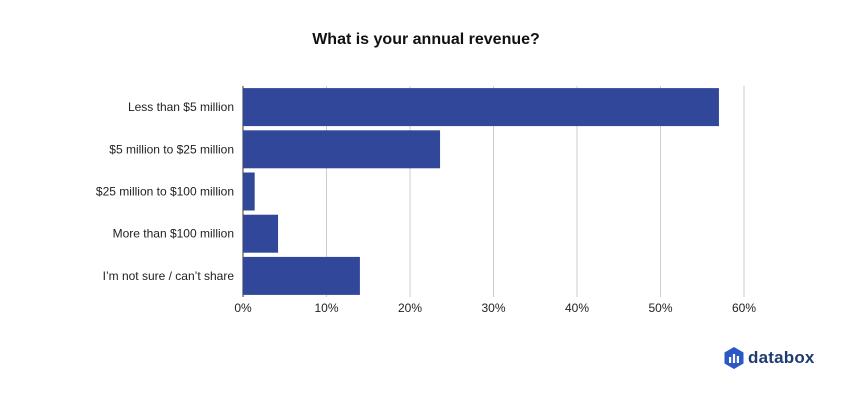 The width and height of the screenshot is (850, 400). I want to click on x-tick-label: 10%, so click(326, 308).